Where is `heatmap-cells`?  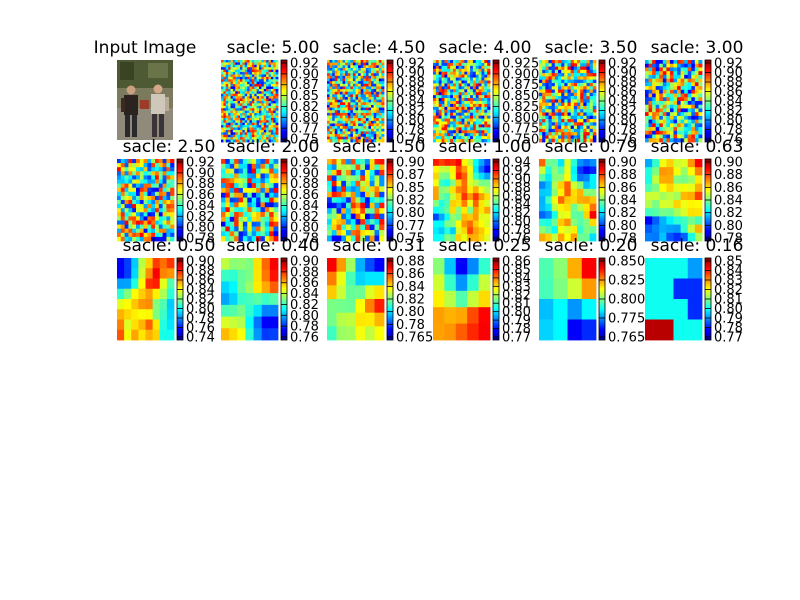 heatmap-cells is located at coordinates (674, 200).